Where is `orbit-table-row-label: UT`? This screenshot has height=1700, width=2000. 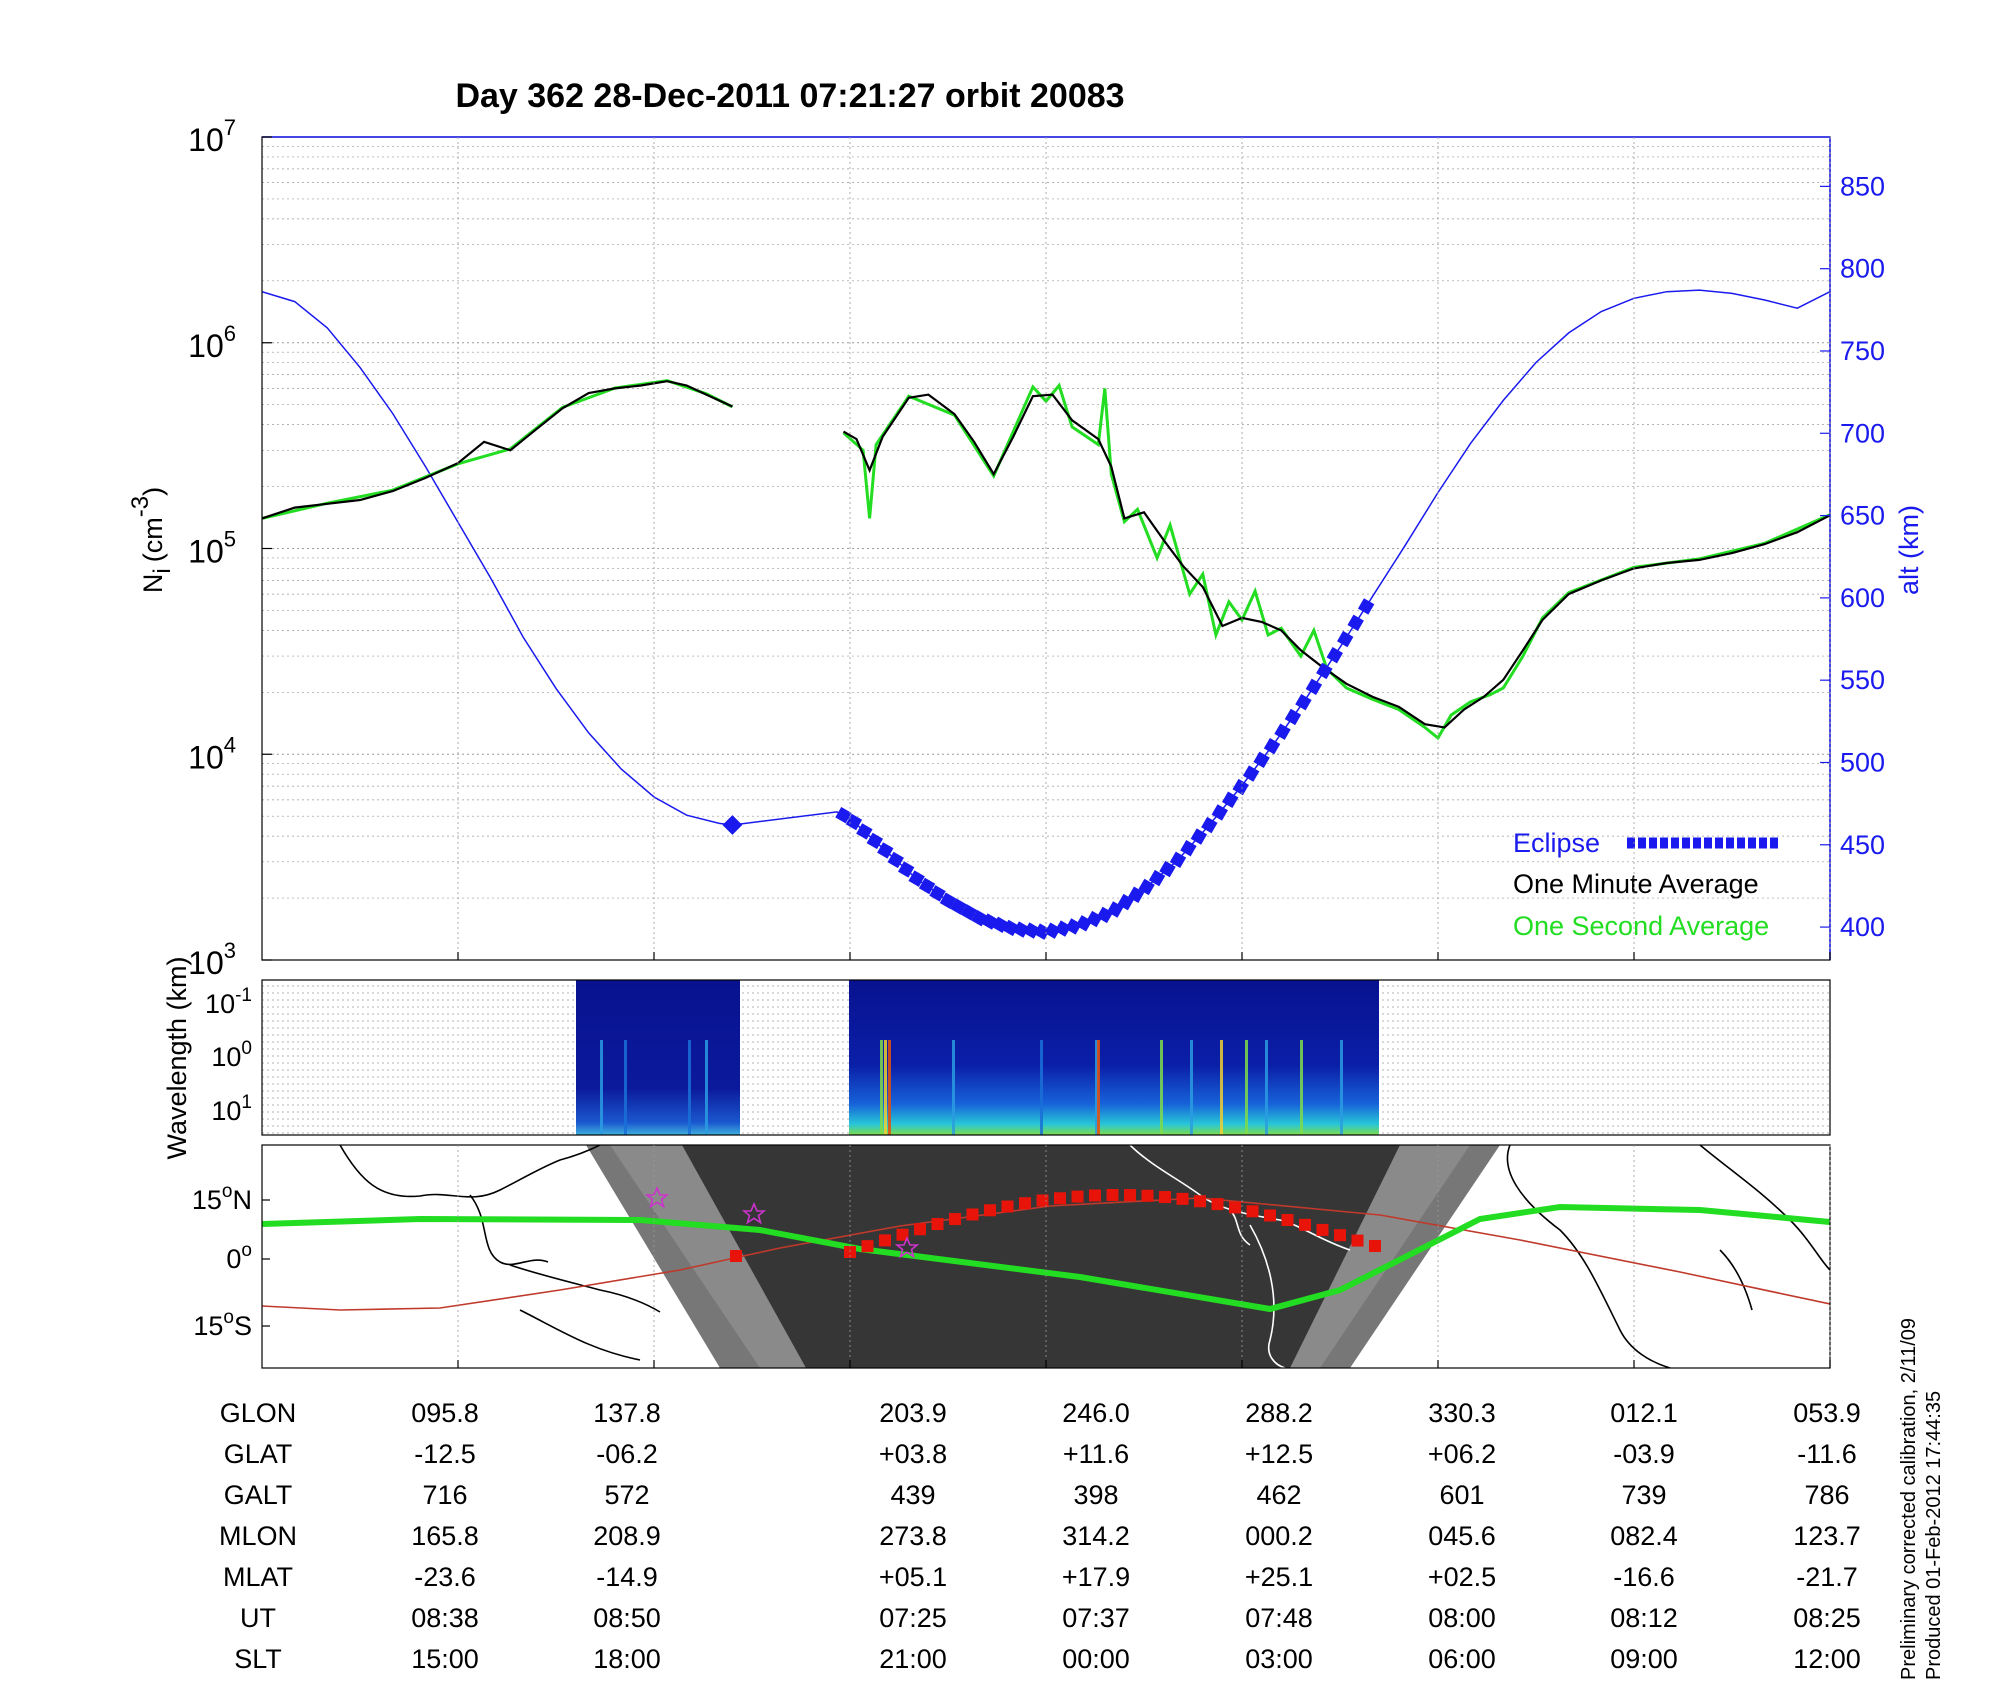
orbit-table-row-label: UT is located at coordinates (258, 1618).